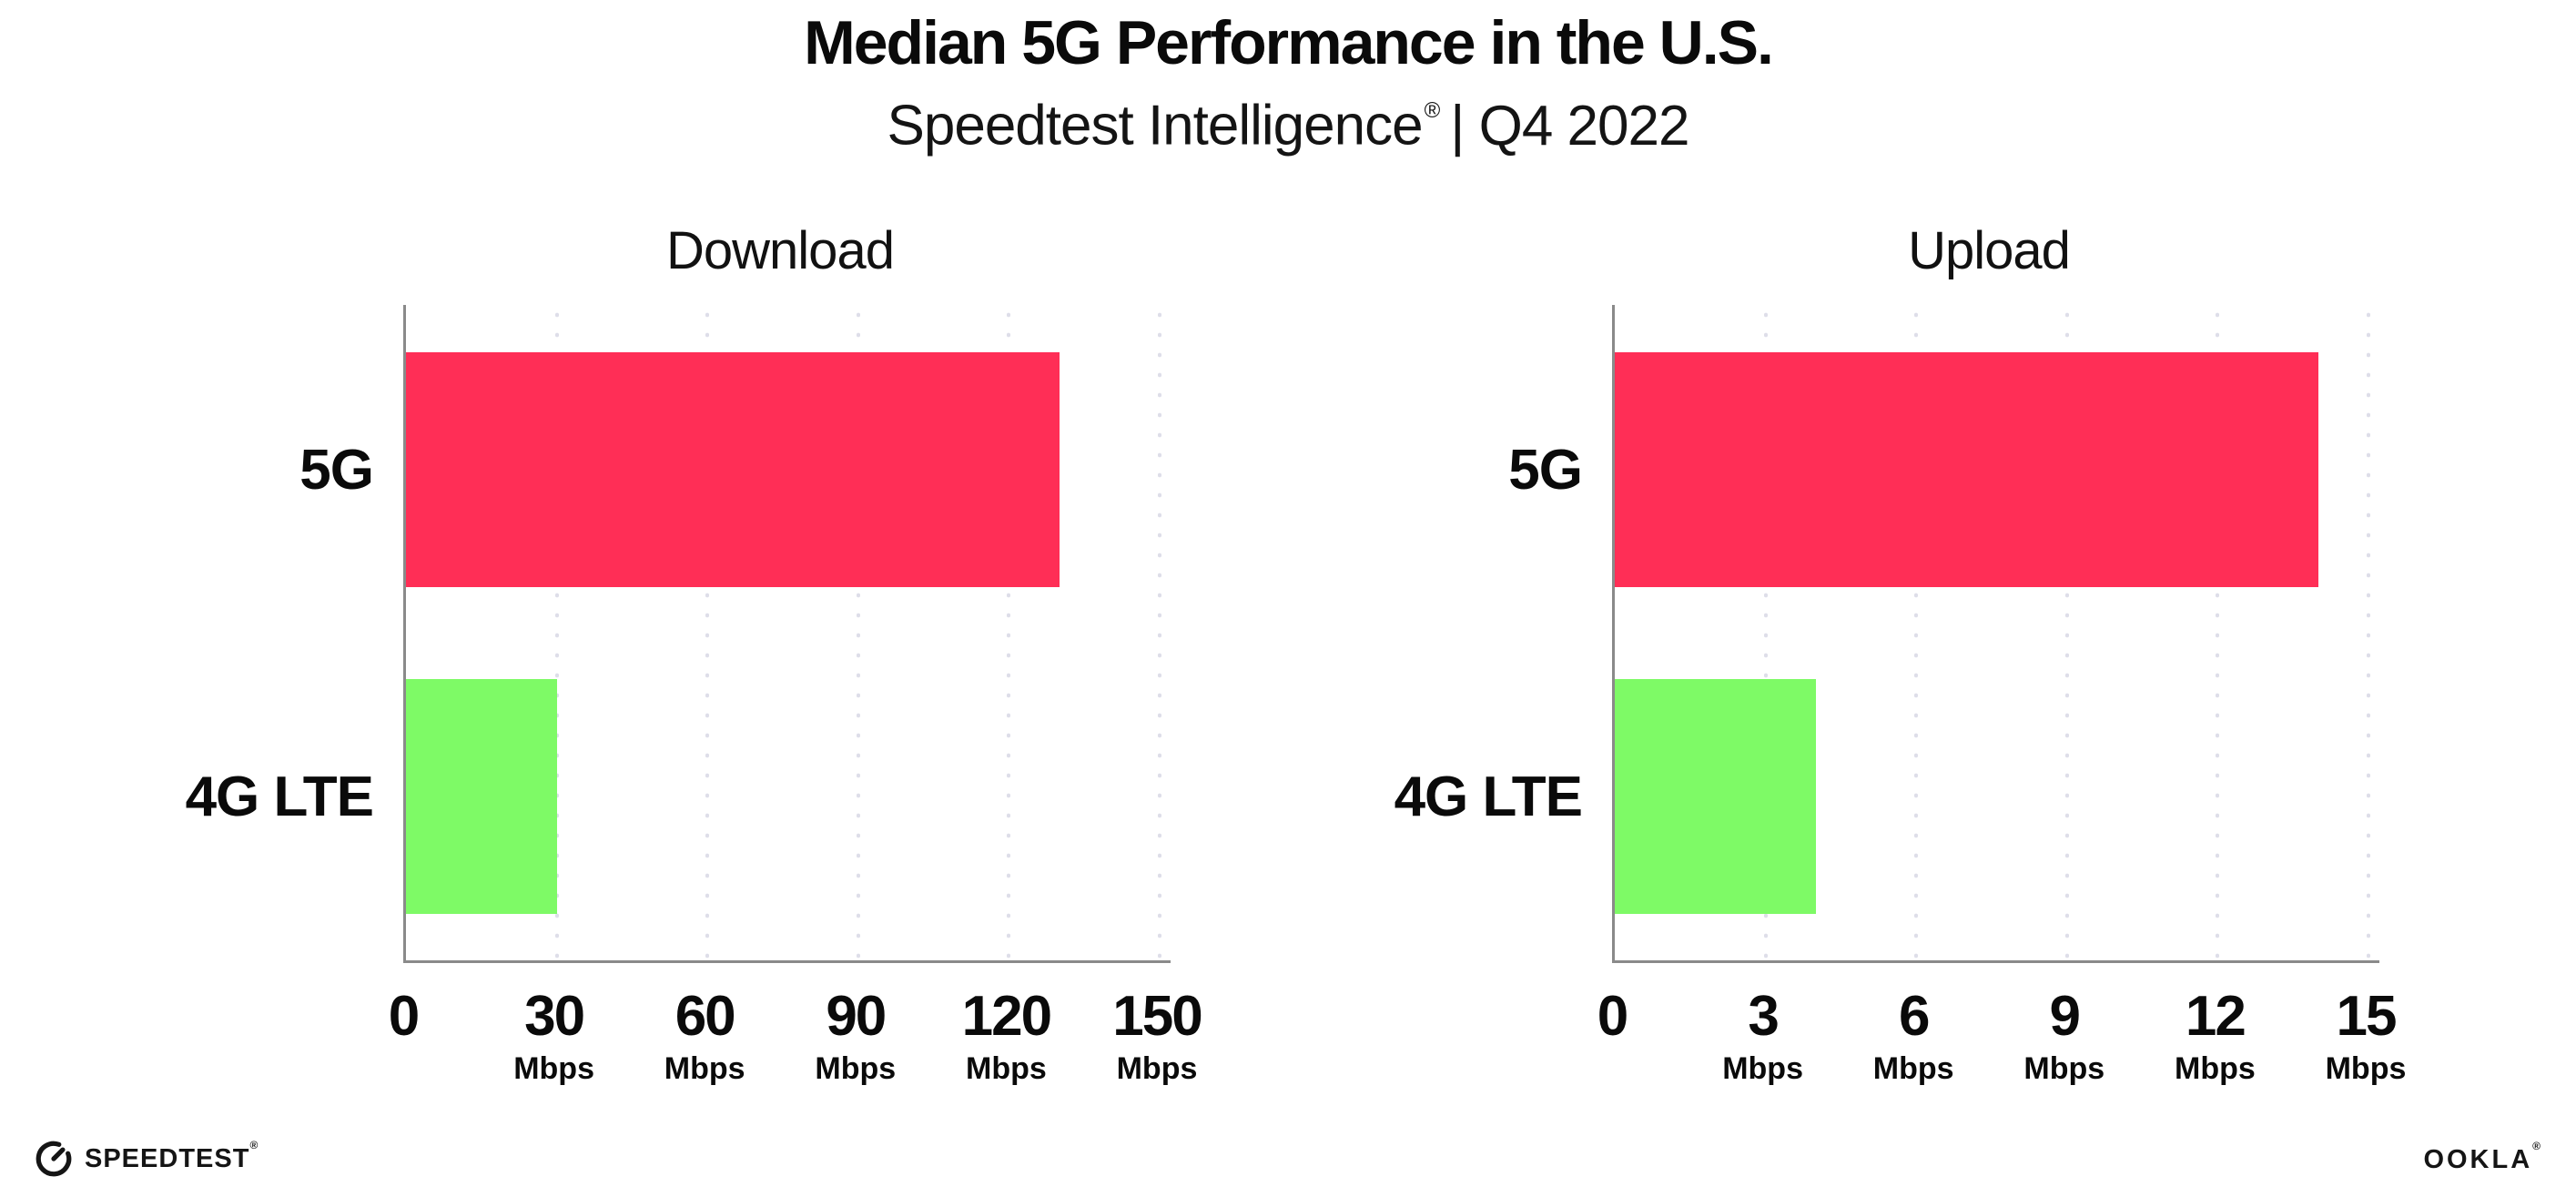  Describe the element at coordinates (1569, 126) in the screenshot. I see `subtitle-period: | Q4 2022` at that location.